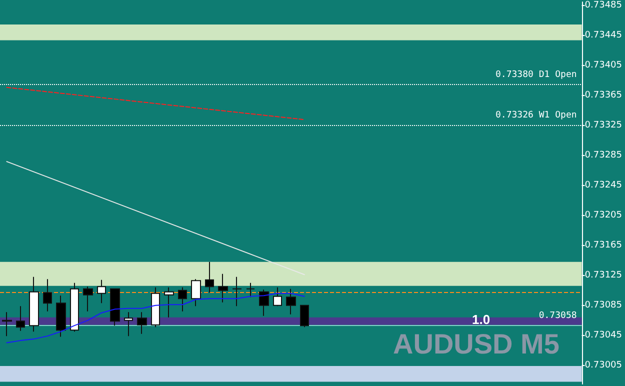 The image size is (625, 386). What do you see at coordinates (603, 155) in the screenshot?
I see `y-tick-label: 0.73285` at bounding box center [603, 155].